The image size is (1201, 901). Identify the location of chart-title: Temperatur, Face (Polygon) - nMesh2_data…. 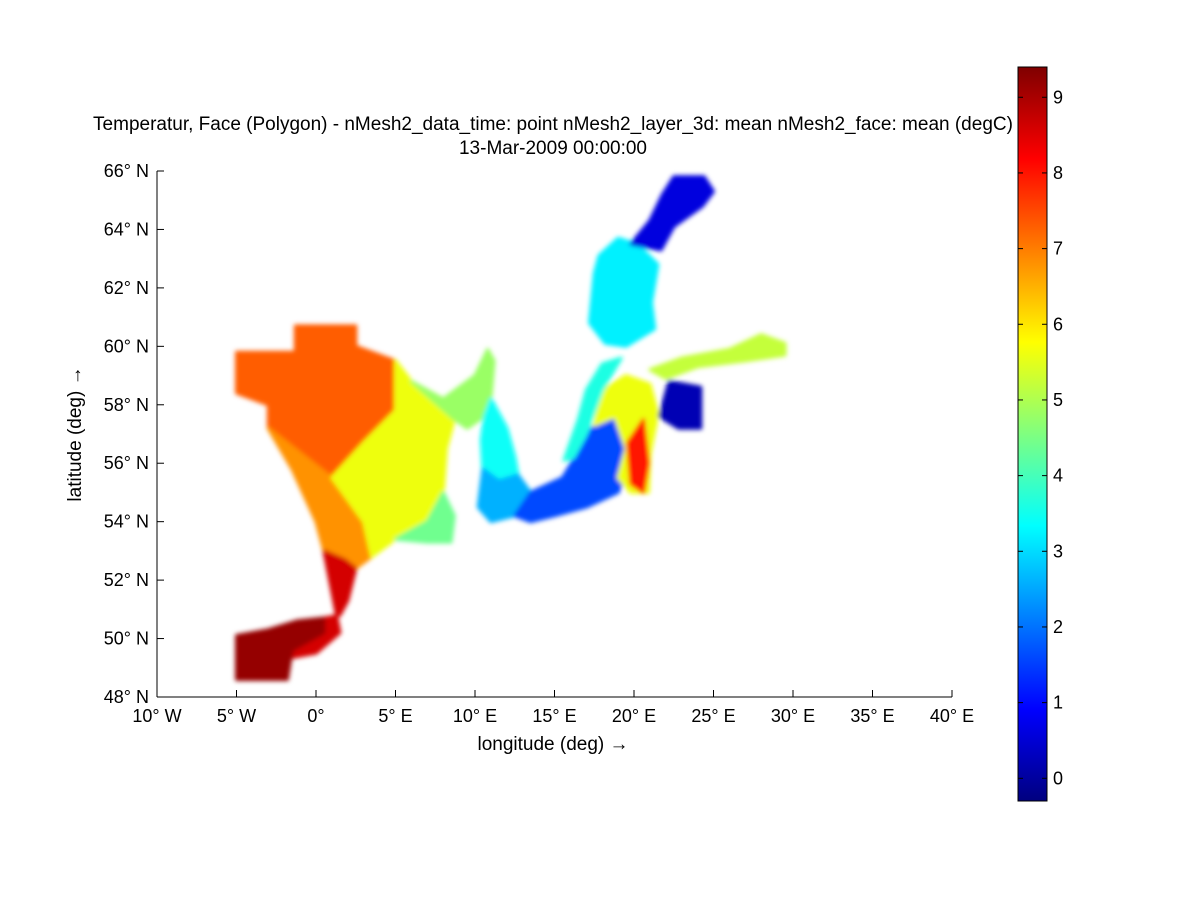
(553, 124).